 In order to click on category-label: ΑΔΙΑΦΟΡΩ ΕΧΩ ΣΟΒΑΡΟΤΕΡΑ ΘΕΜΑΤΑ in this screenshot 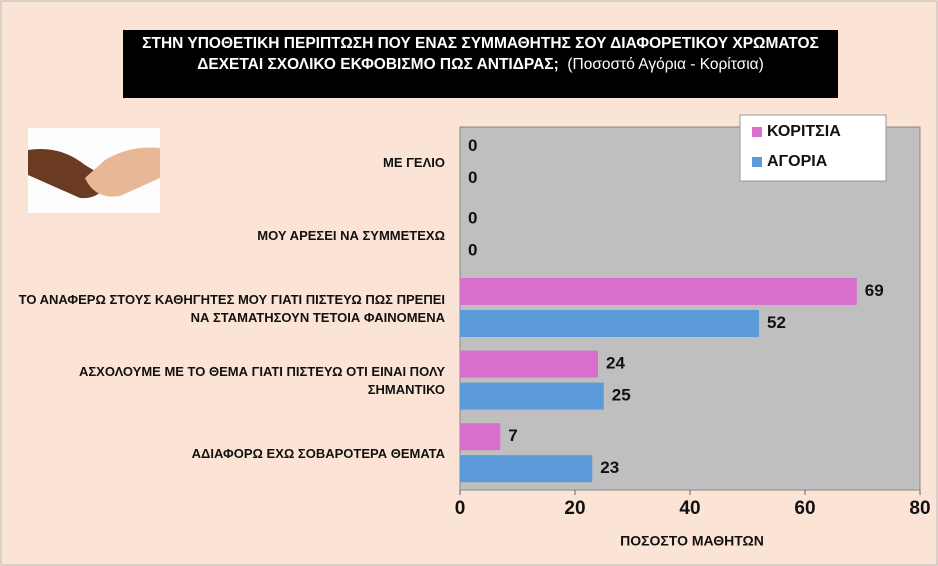, I will do `click(318, 453)`.